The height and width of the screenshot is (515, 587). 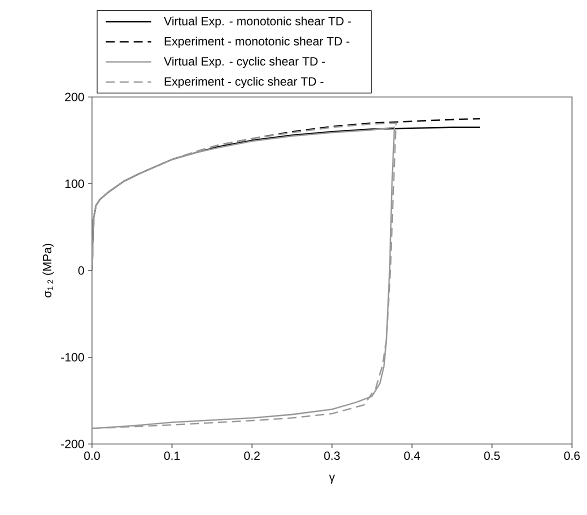 I want to click on y-tick-label: 0, so click(x=81, y=270).